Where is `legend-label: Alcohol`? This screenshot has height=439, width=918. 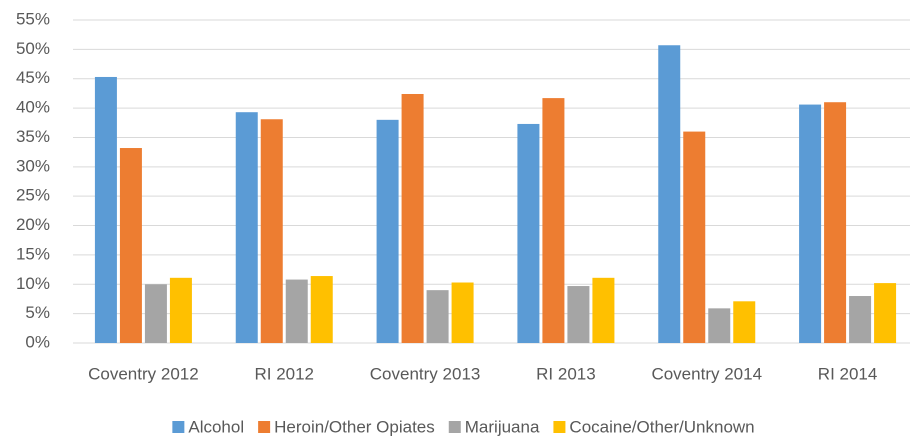
legend-label: Alcohol is located at coordinates (216, 426).